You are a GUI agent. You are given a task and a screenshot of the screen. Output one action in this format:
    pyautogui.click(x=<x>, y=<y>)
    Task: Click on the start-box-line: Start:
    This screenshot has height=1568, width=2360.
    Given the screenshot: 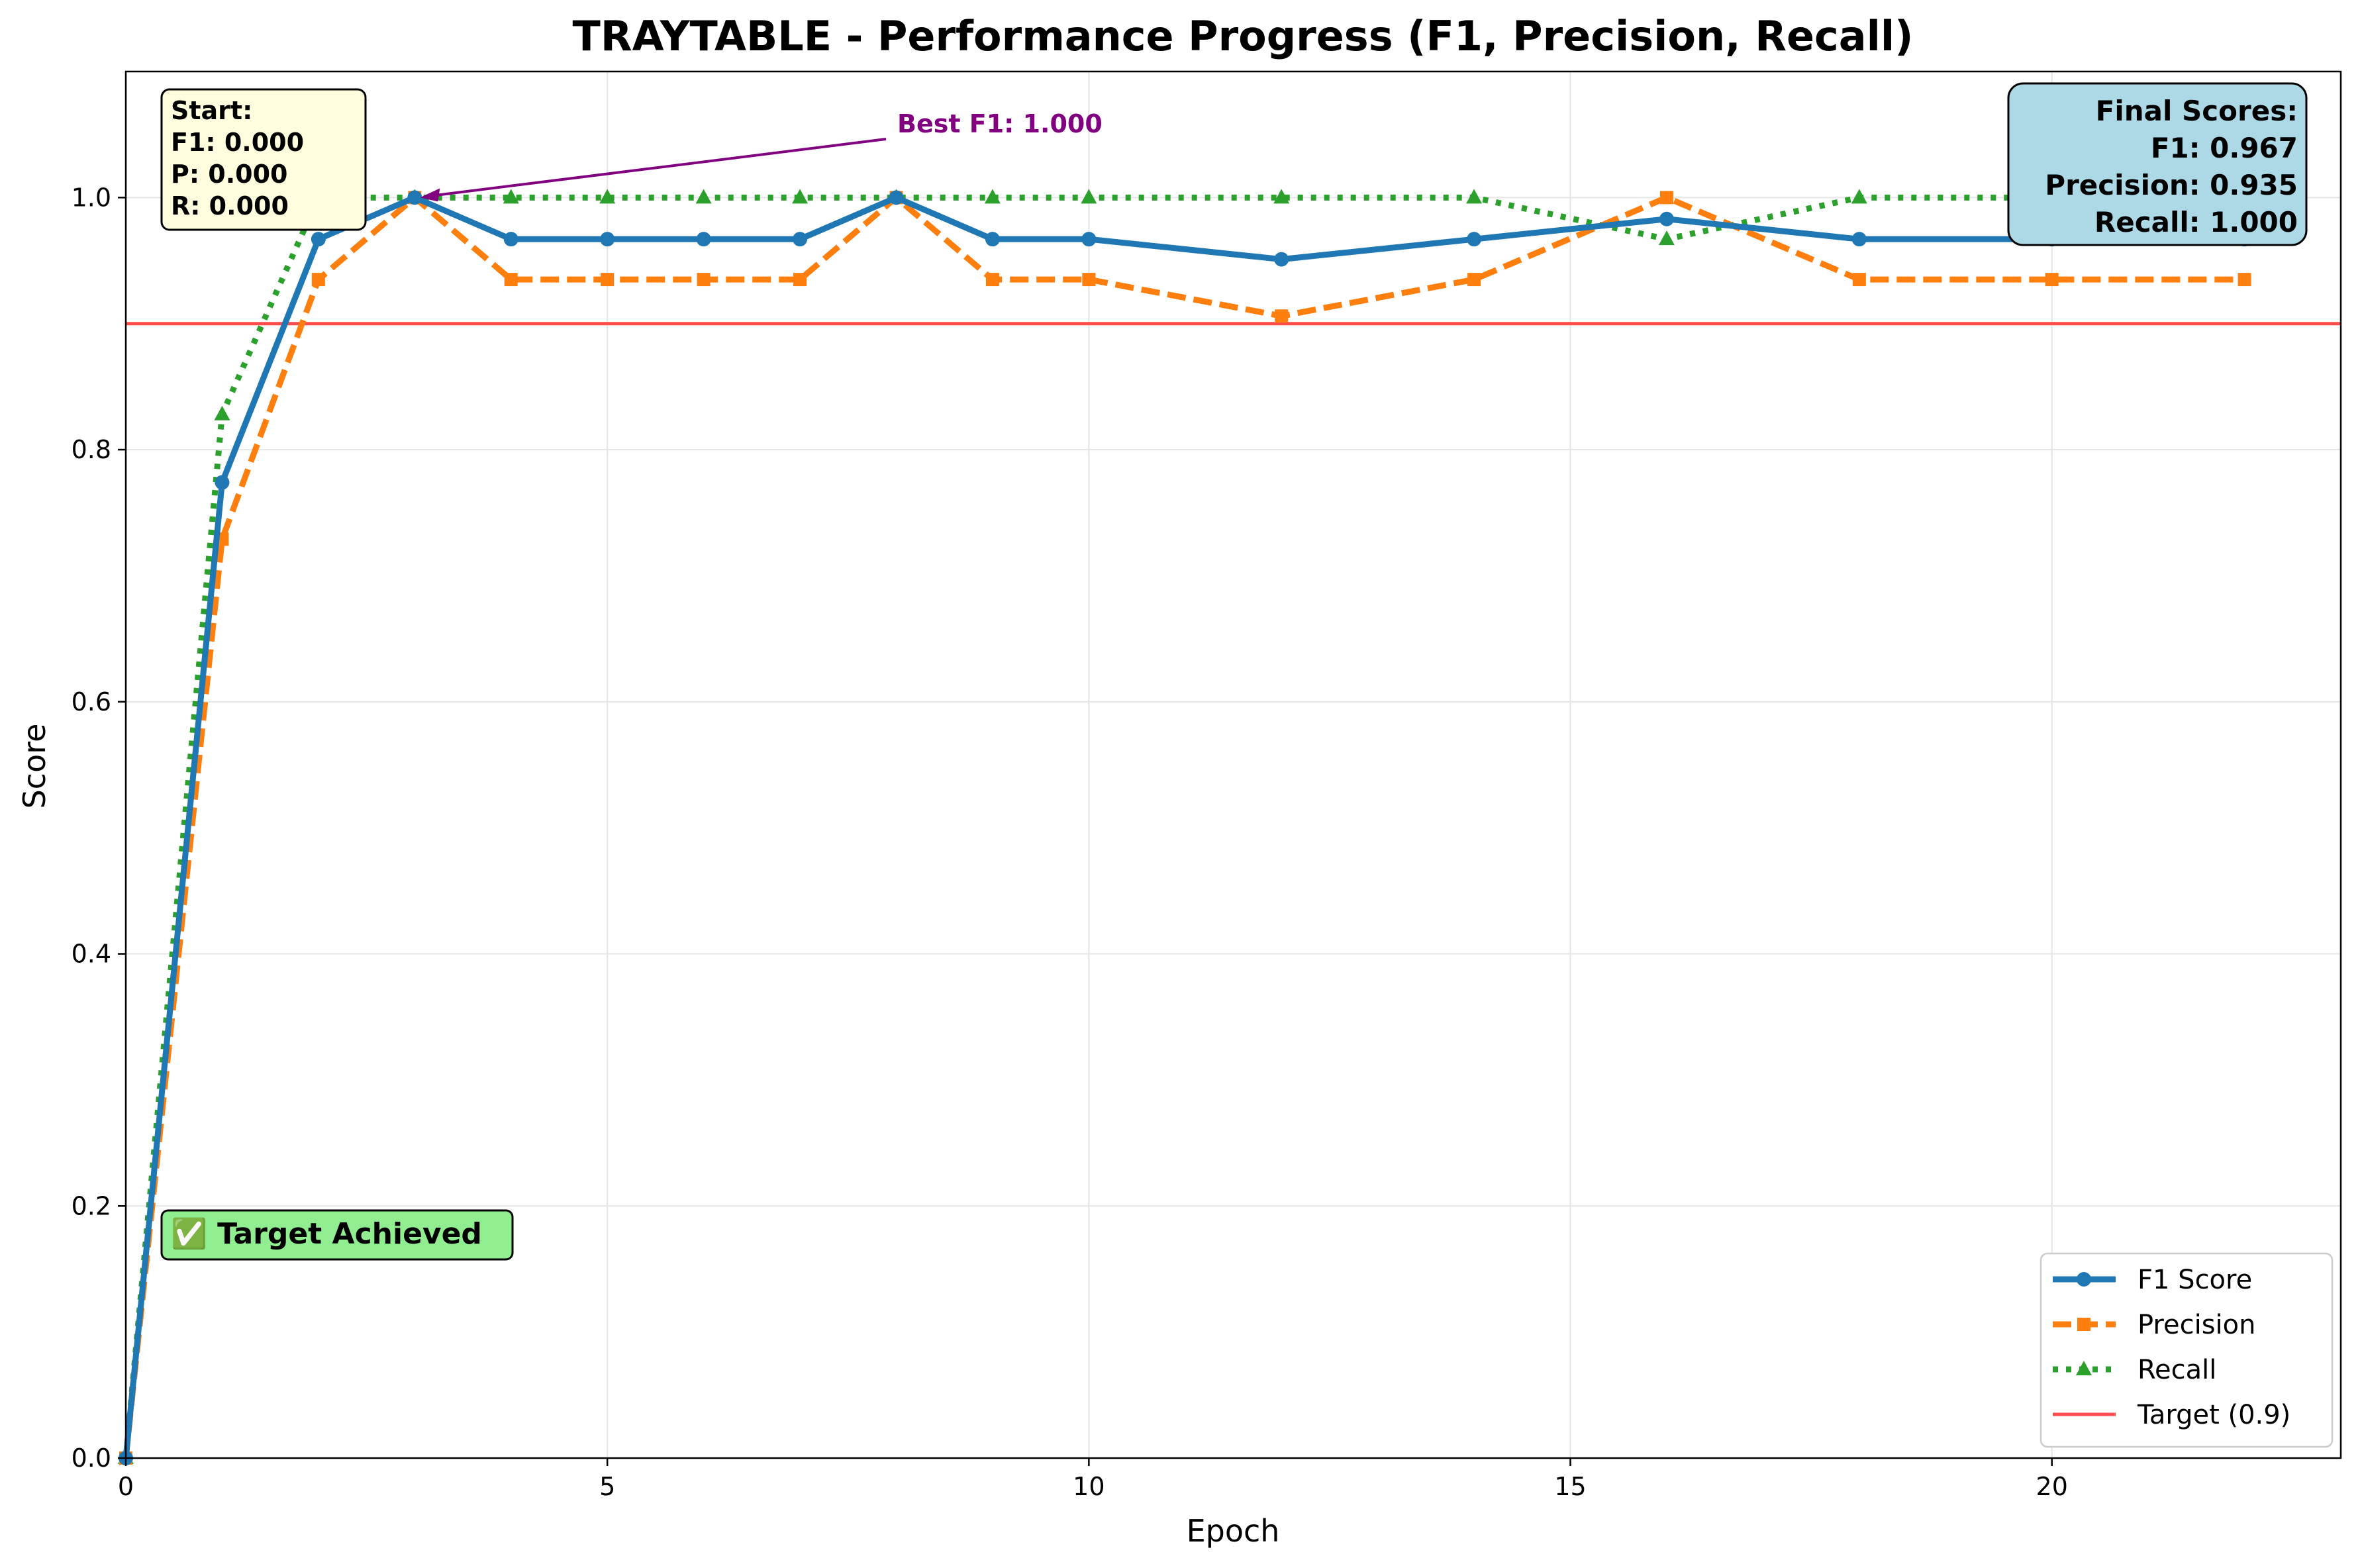 What is the action you would take?
    pyautogui.click(x=212, y=110)
    